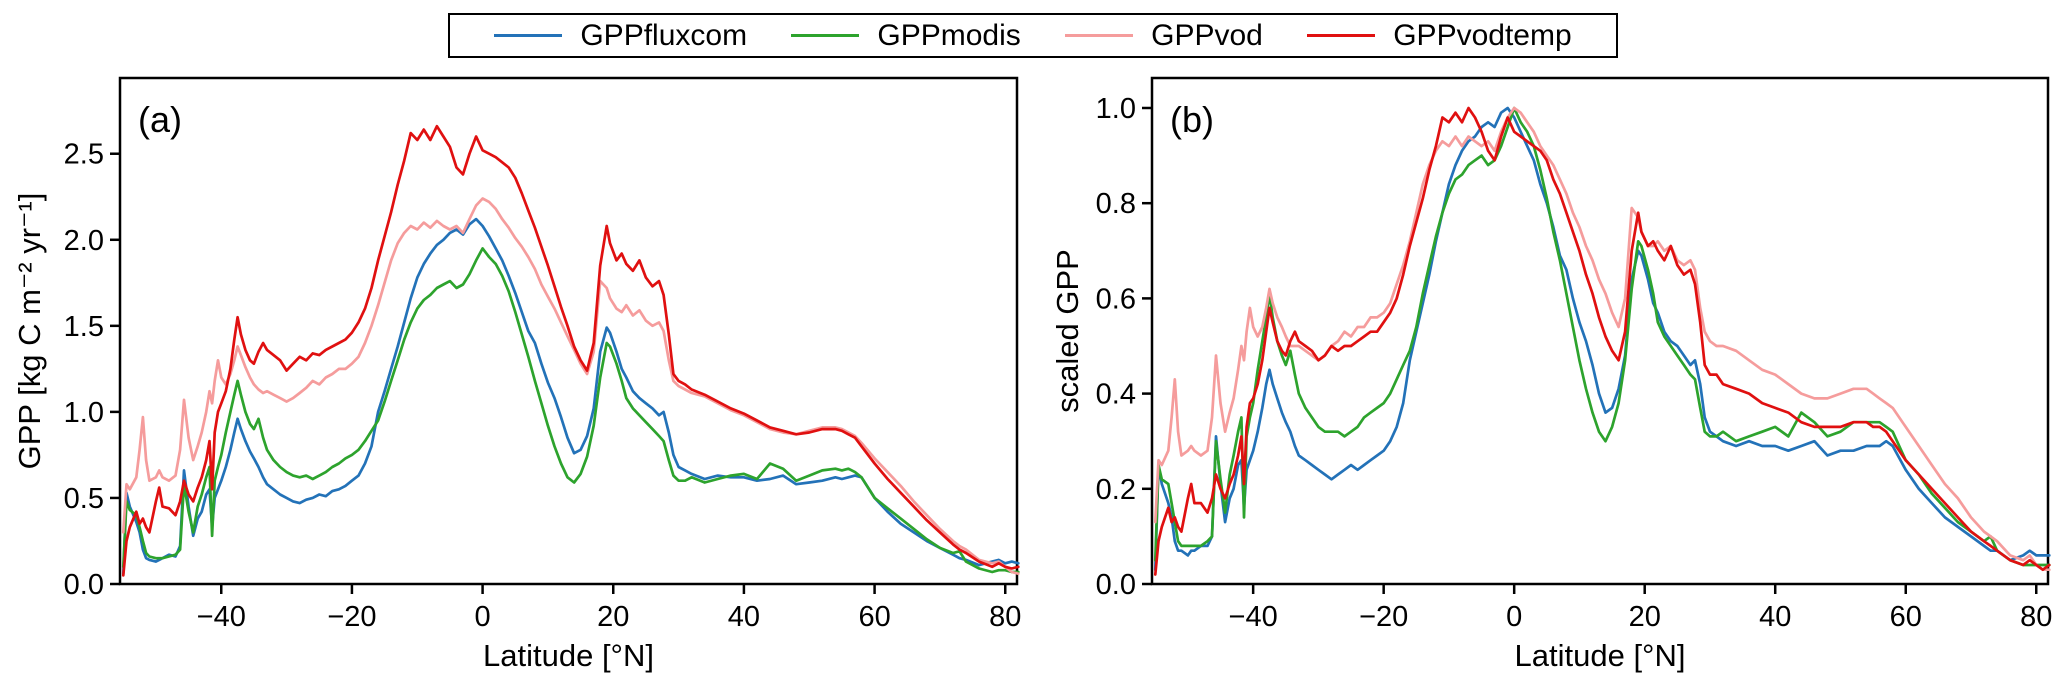  Describe the element at coordinates (613, 617) in the screenshot. I see `panel-a-x-tick-label: 20` at that location.